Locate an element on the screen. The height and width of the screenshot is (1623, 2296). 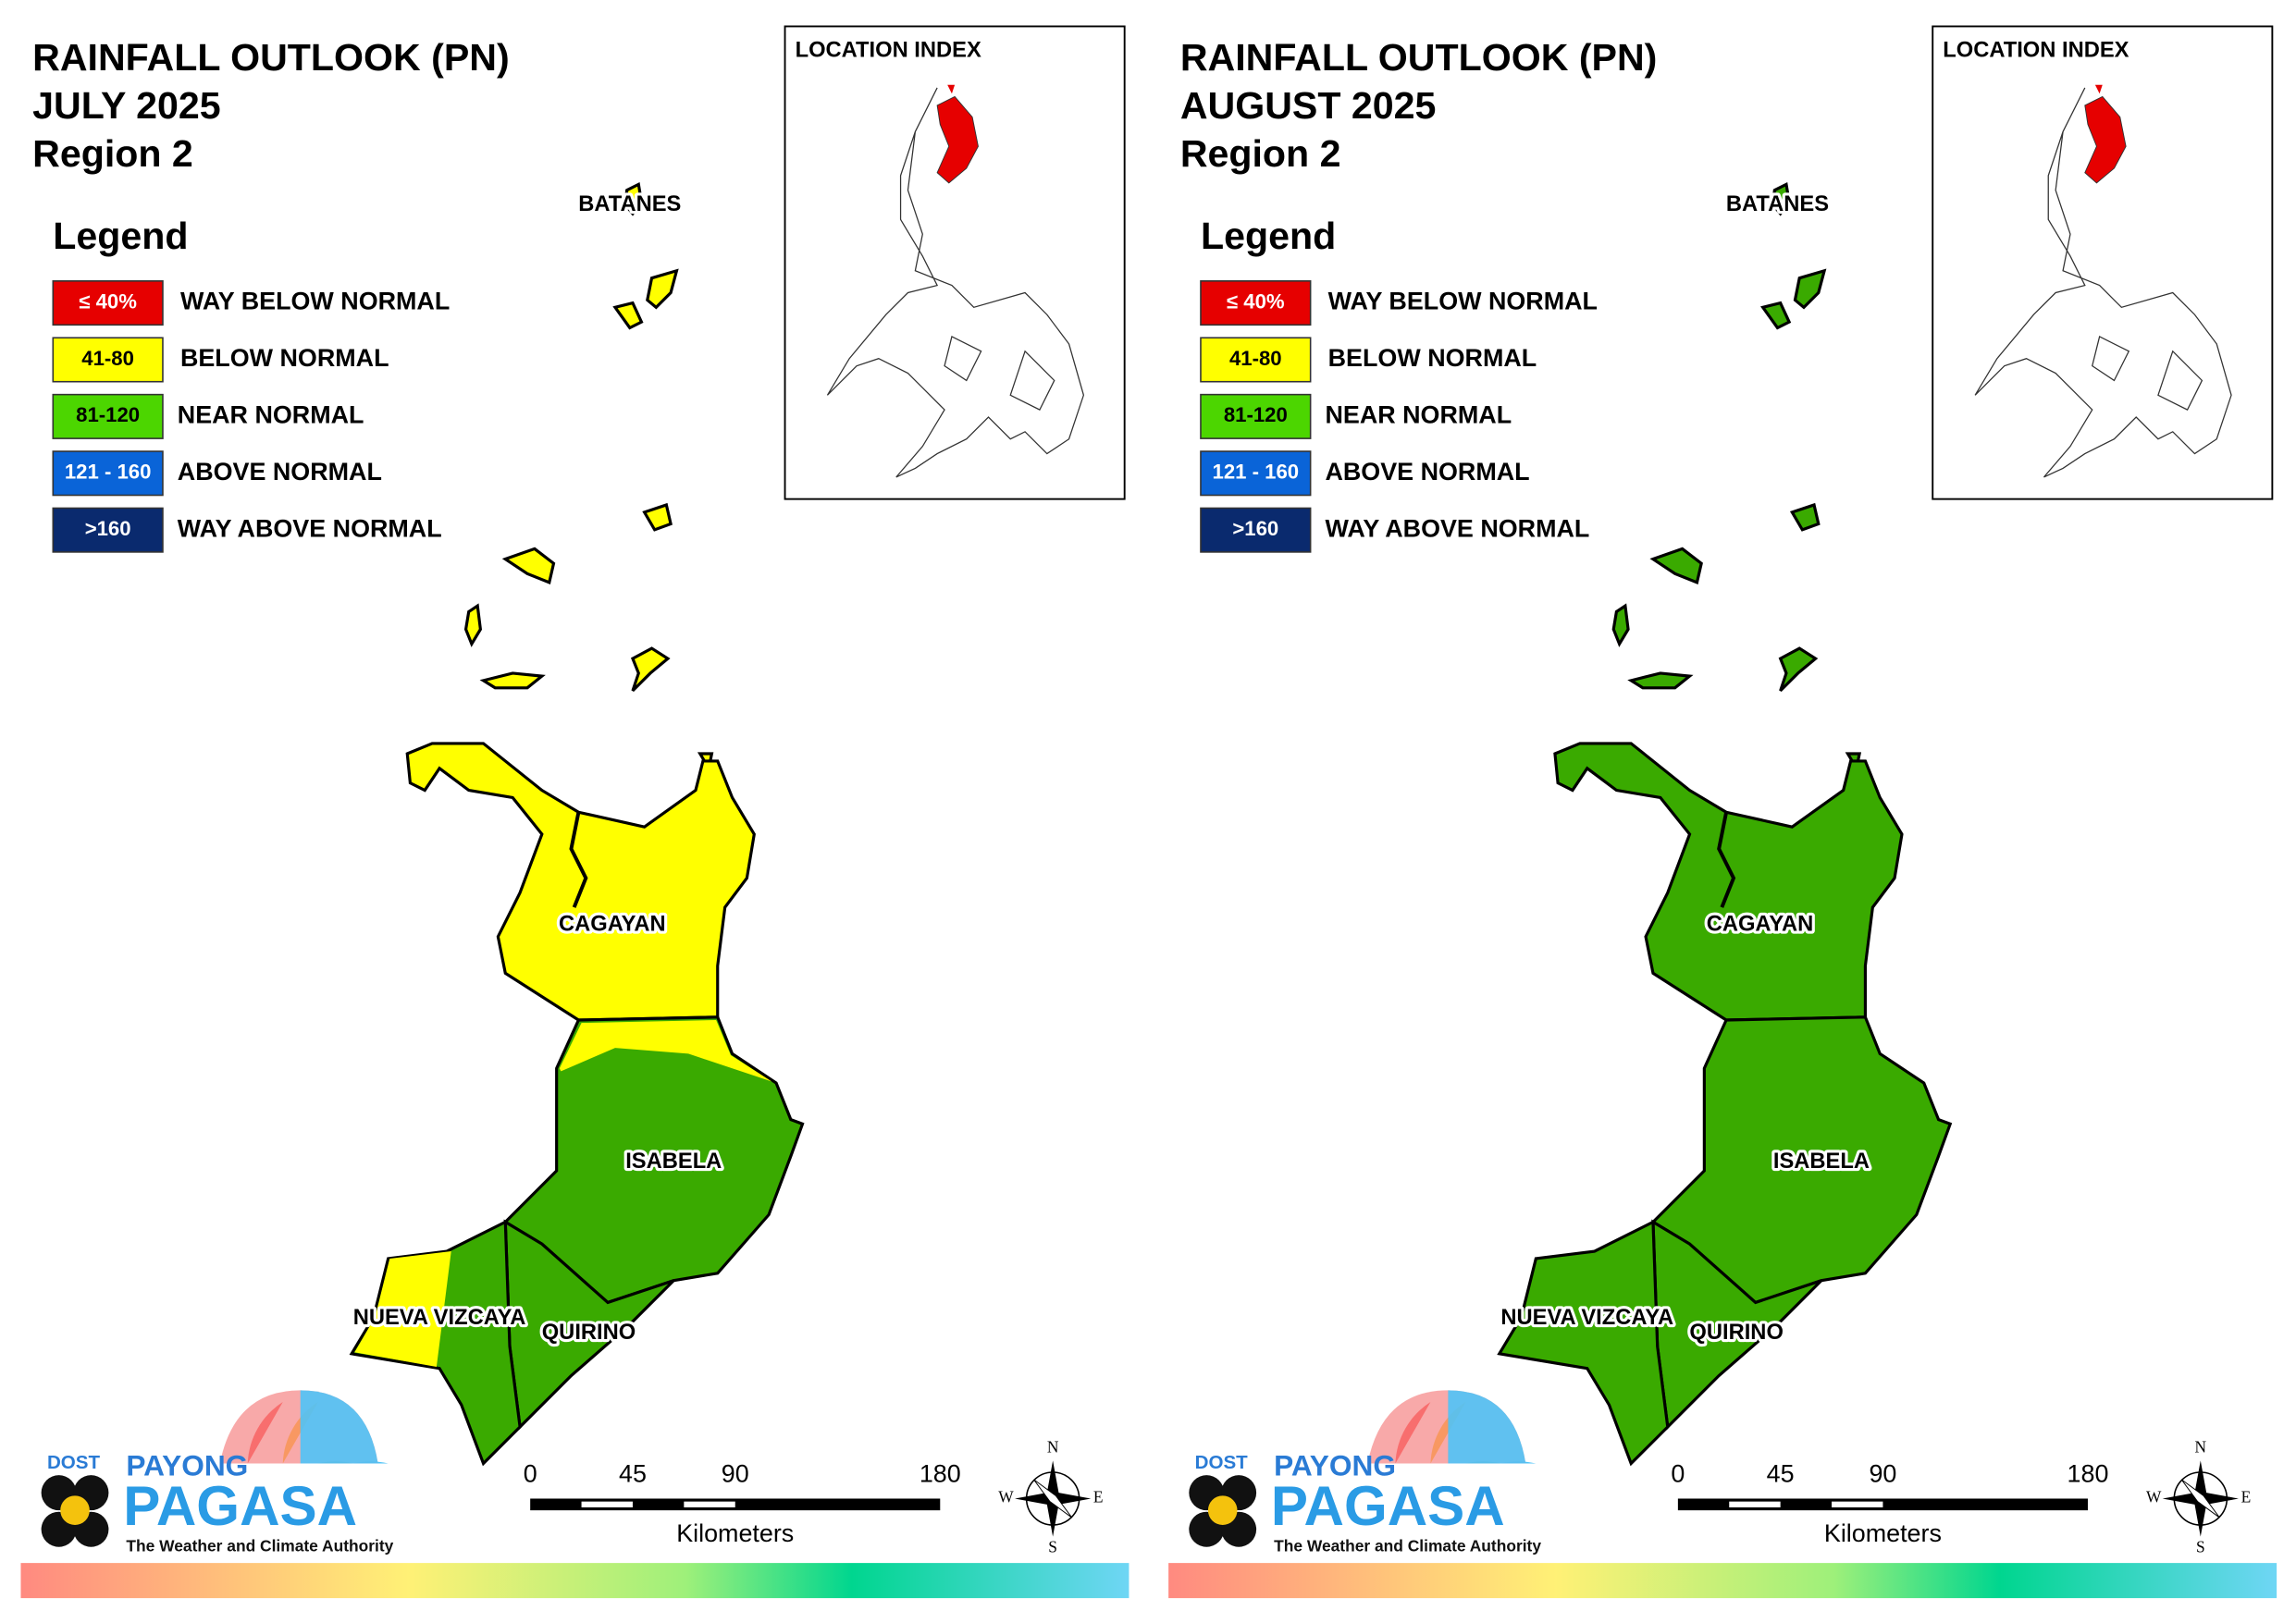
scale-tick-label: 0 is located at coordinates (530, 1473).